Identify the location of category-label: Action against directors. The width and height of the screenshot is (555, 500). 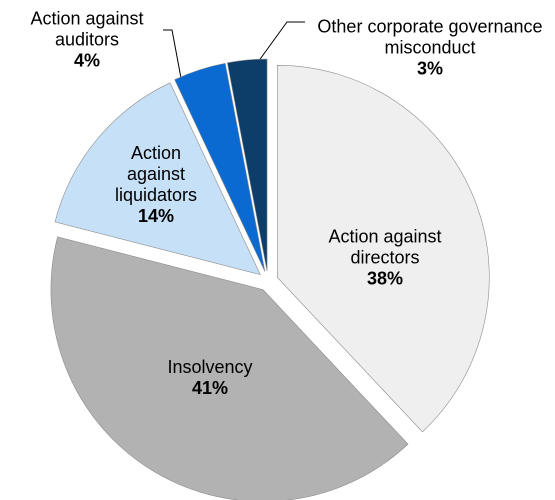
(385, 247).